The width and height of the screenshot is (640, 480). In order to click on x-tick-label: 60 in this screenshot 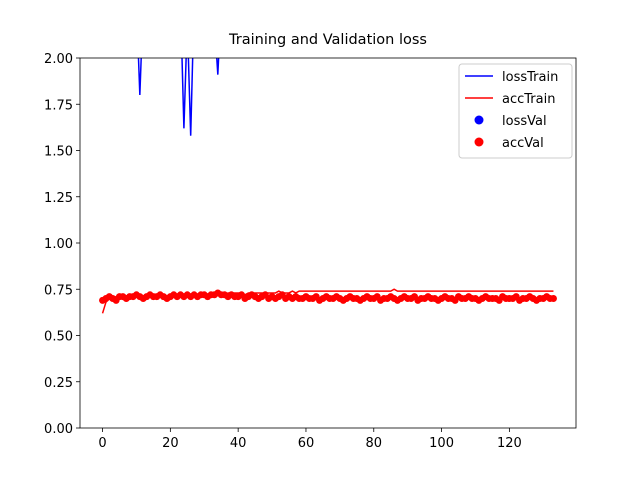, I will do `click(306, 443)`.